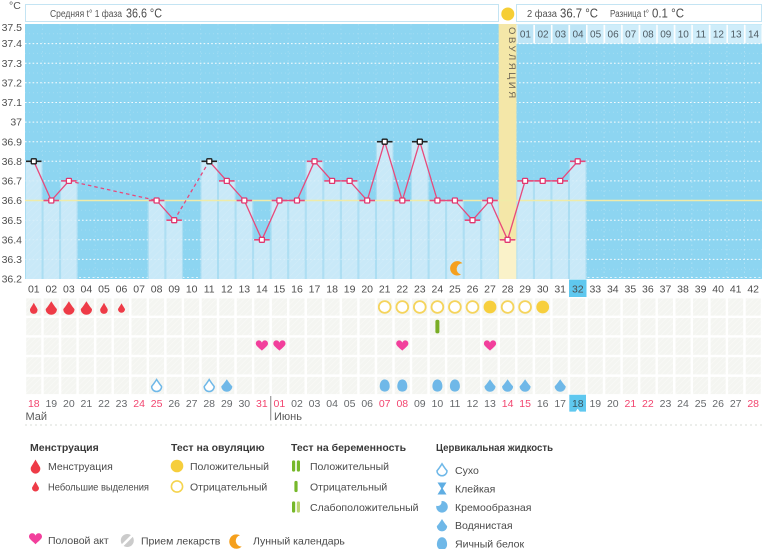  What do you see at coordinates (297, 404) in the screenshot?
I see `svg-text: 02` at bounding box center [297, 404].